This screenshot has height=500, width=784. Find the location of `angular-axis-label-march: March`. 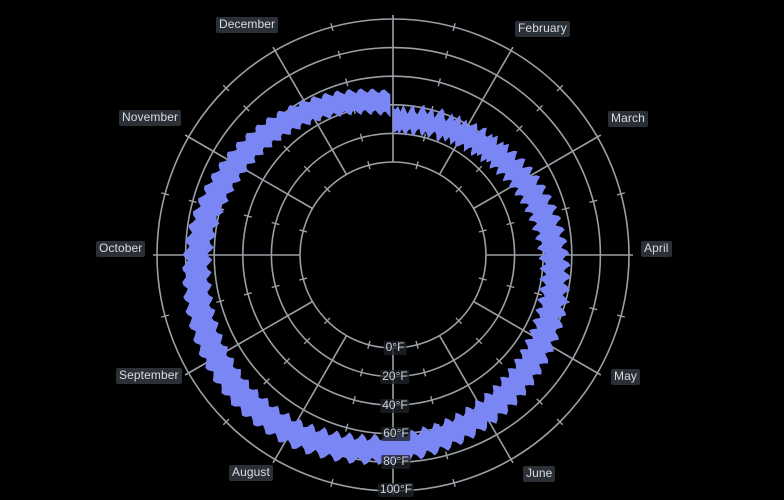

angular-axis-label-march: March is located at coordinates (628, 119).